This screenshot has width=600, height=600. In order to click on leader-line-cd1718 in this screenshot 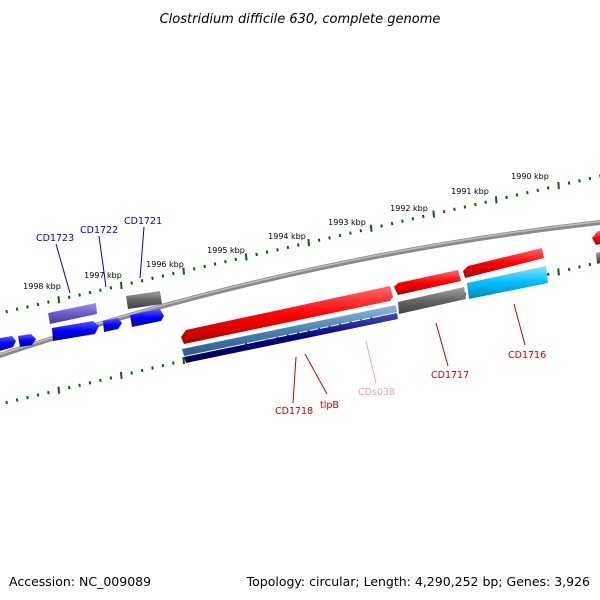, I will do `click(294, 380)`.